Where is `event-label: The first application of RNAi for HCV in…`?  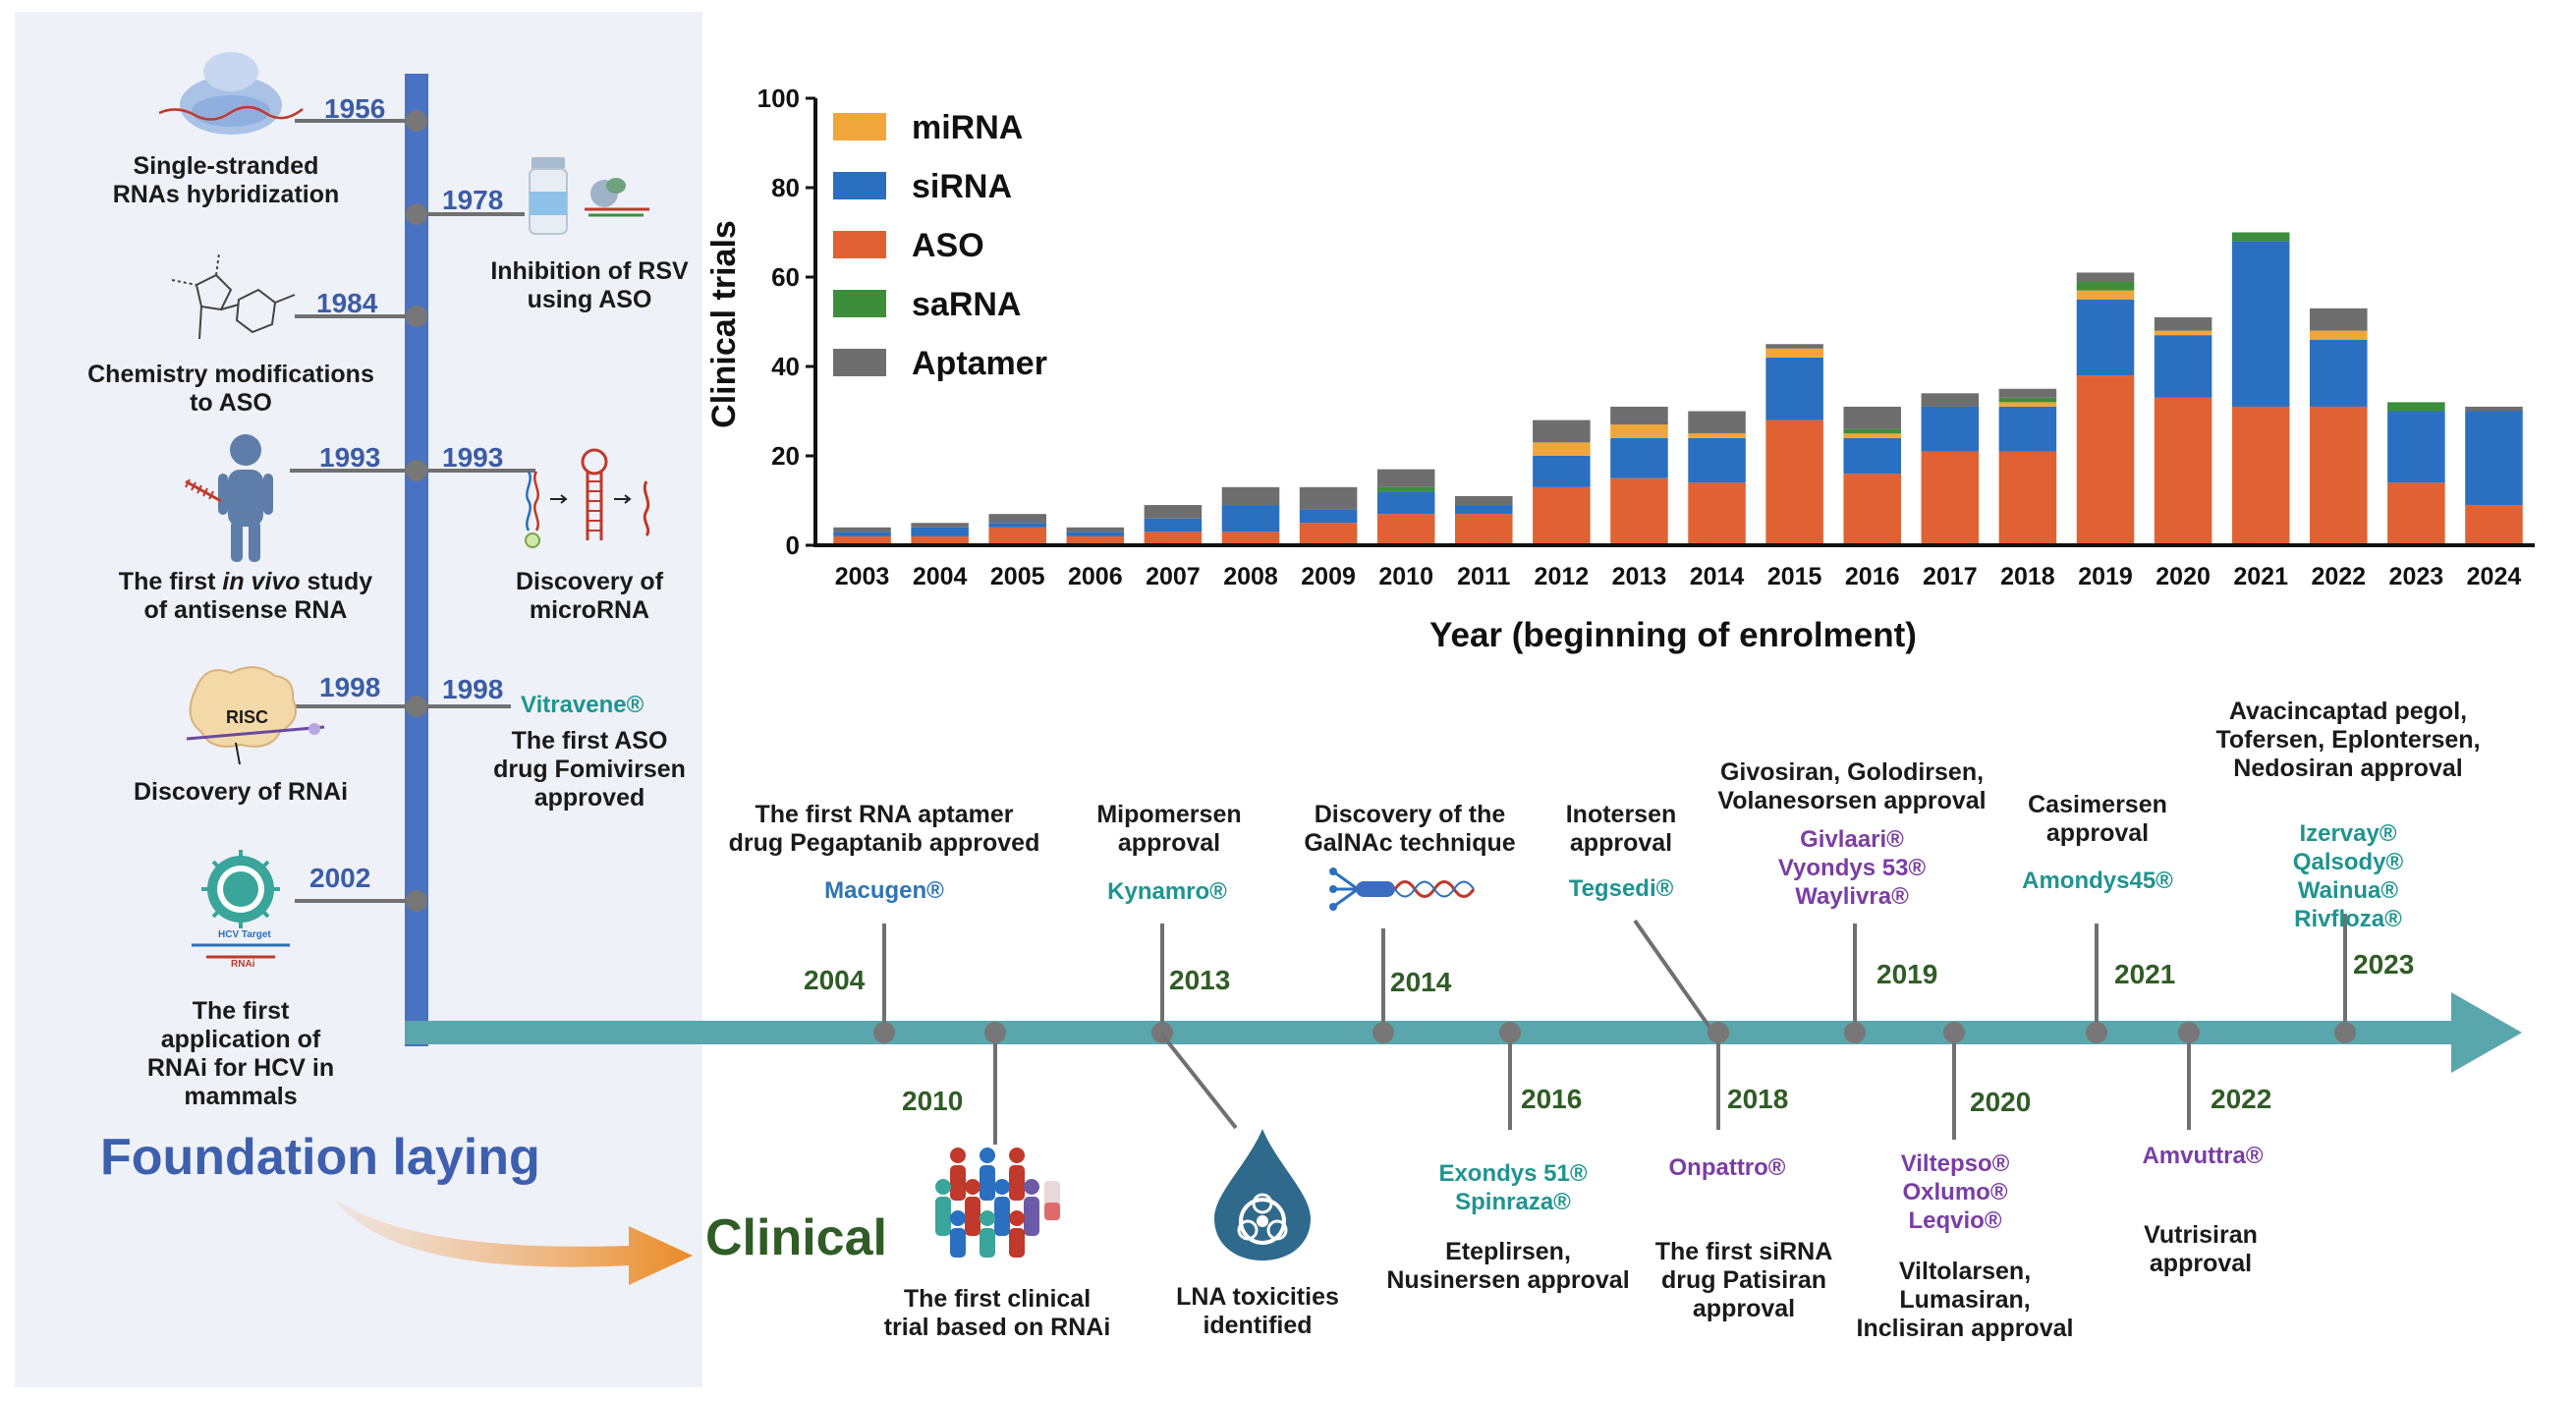 event-label: The first application of RNAi for HCV in… is located at coordinates (240, 1053).